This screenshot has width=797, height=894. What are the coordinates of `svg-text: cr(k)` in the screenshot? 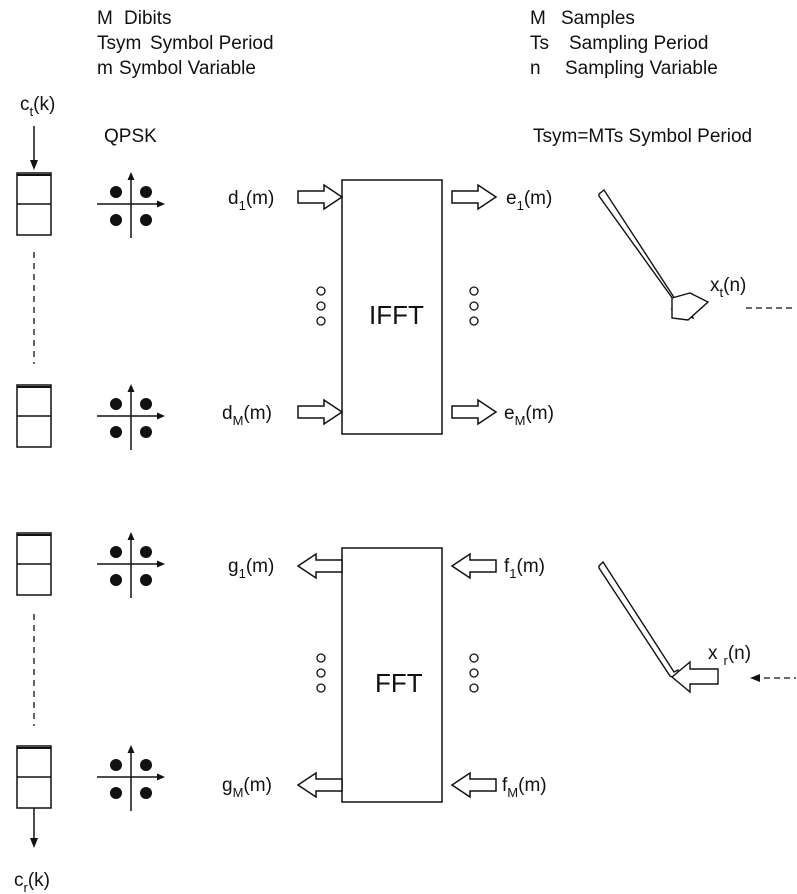 It's located at (32, 882).